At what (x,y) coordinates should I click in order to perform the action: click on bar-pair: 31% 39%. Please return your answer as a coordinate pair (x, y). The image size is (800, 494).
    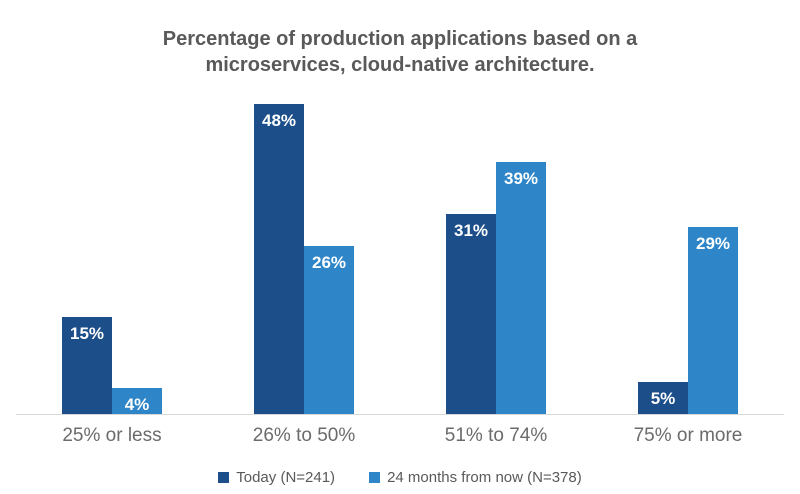
    Looking at the image, I should click on (496, 288).